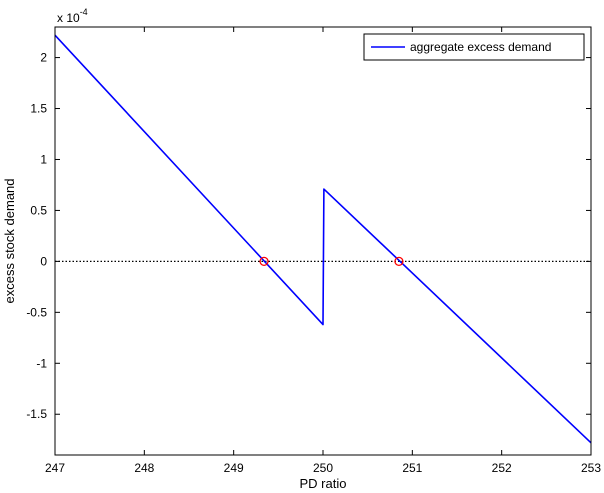  I want to click on y-tick-label: -0.5, so click(36, 312).